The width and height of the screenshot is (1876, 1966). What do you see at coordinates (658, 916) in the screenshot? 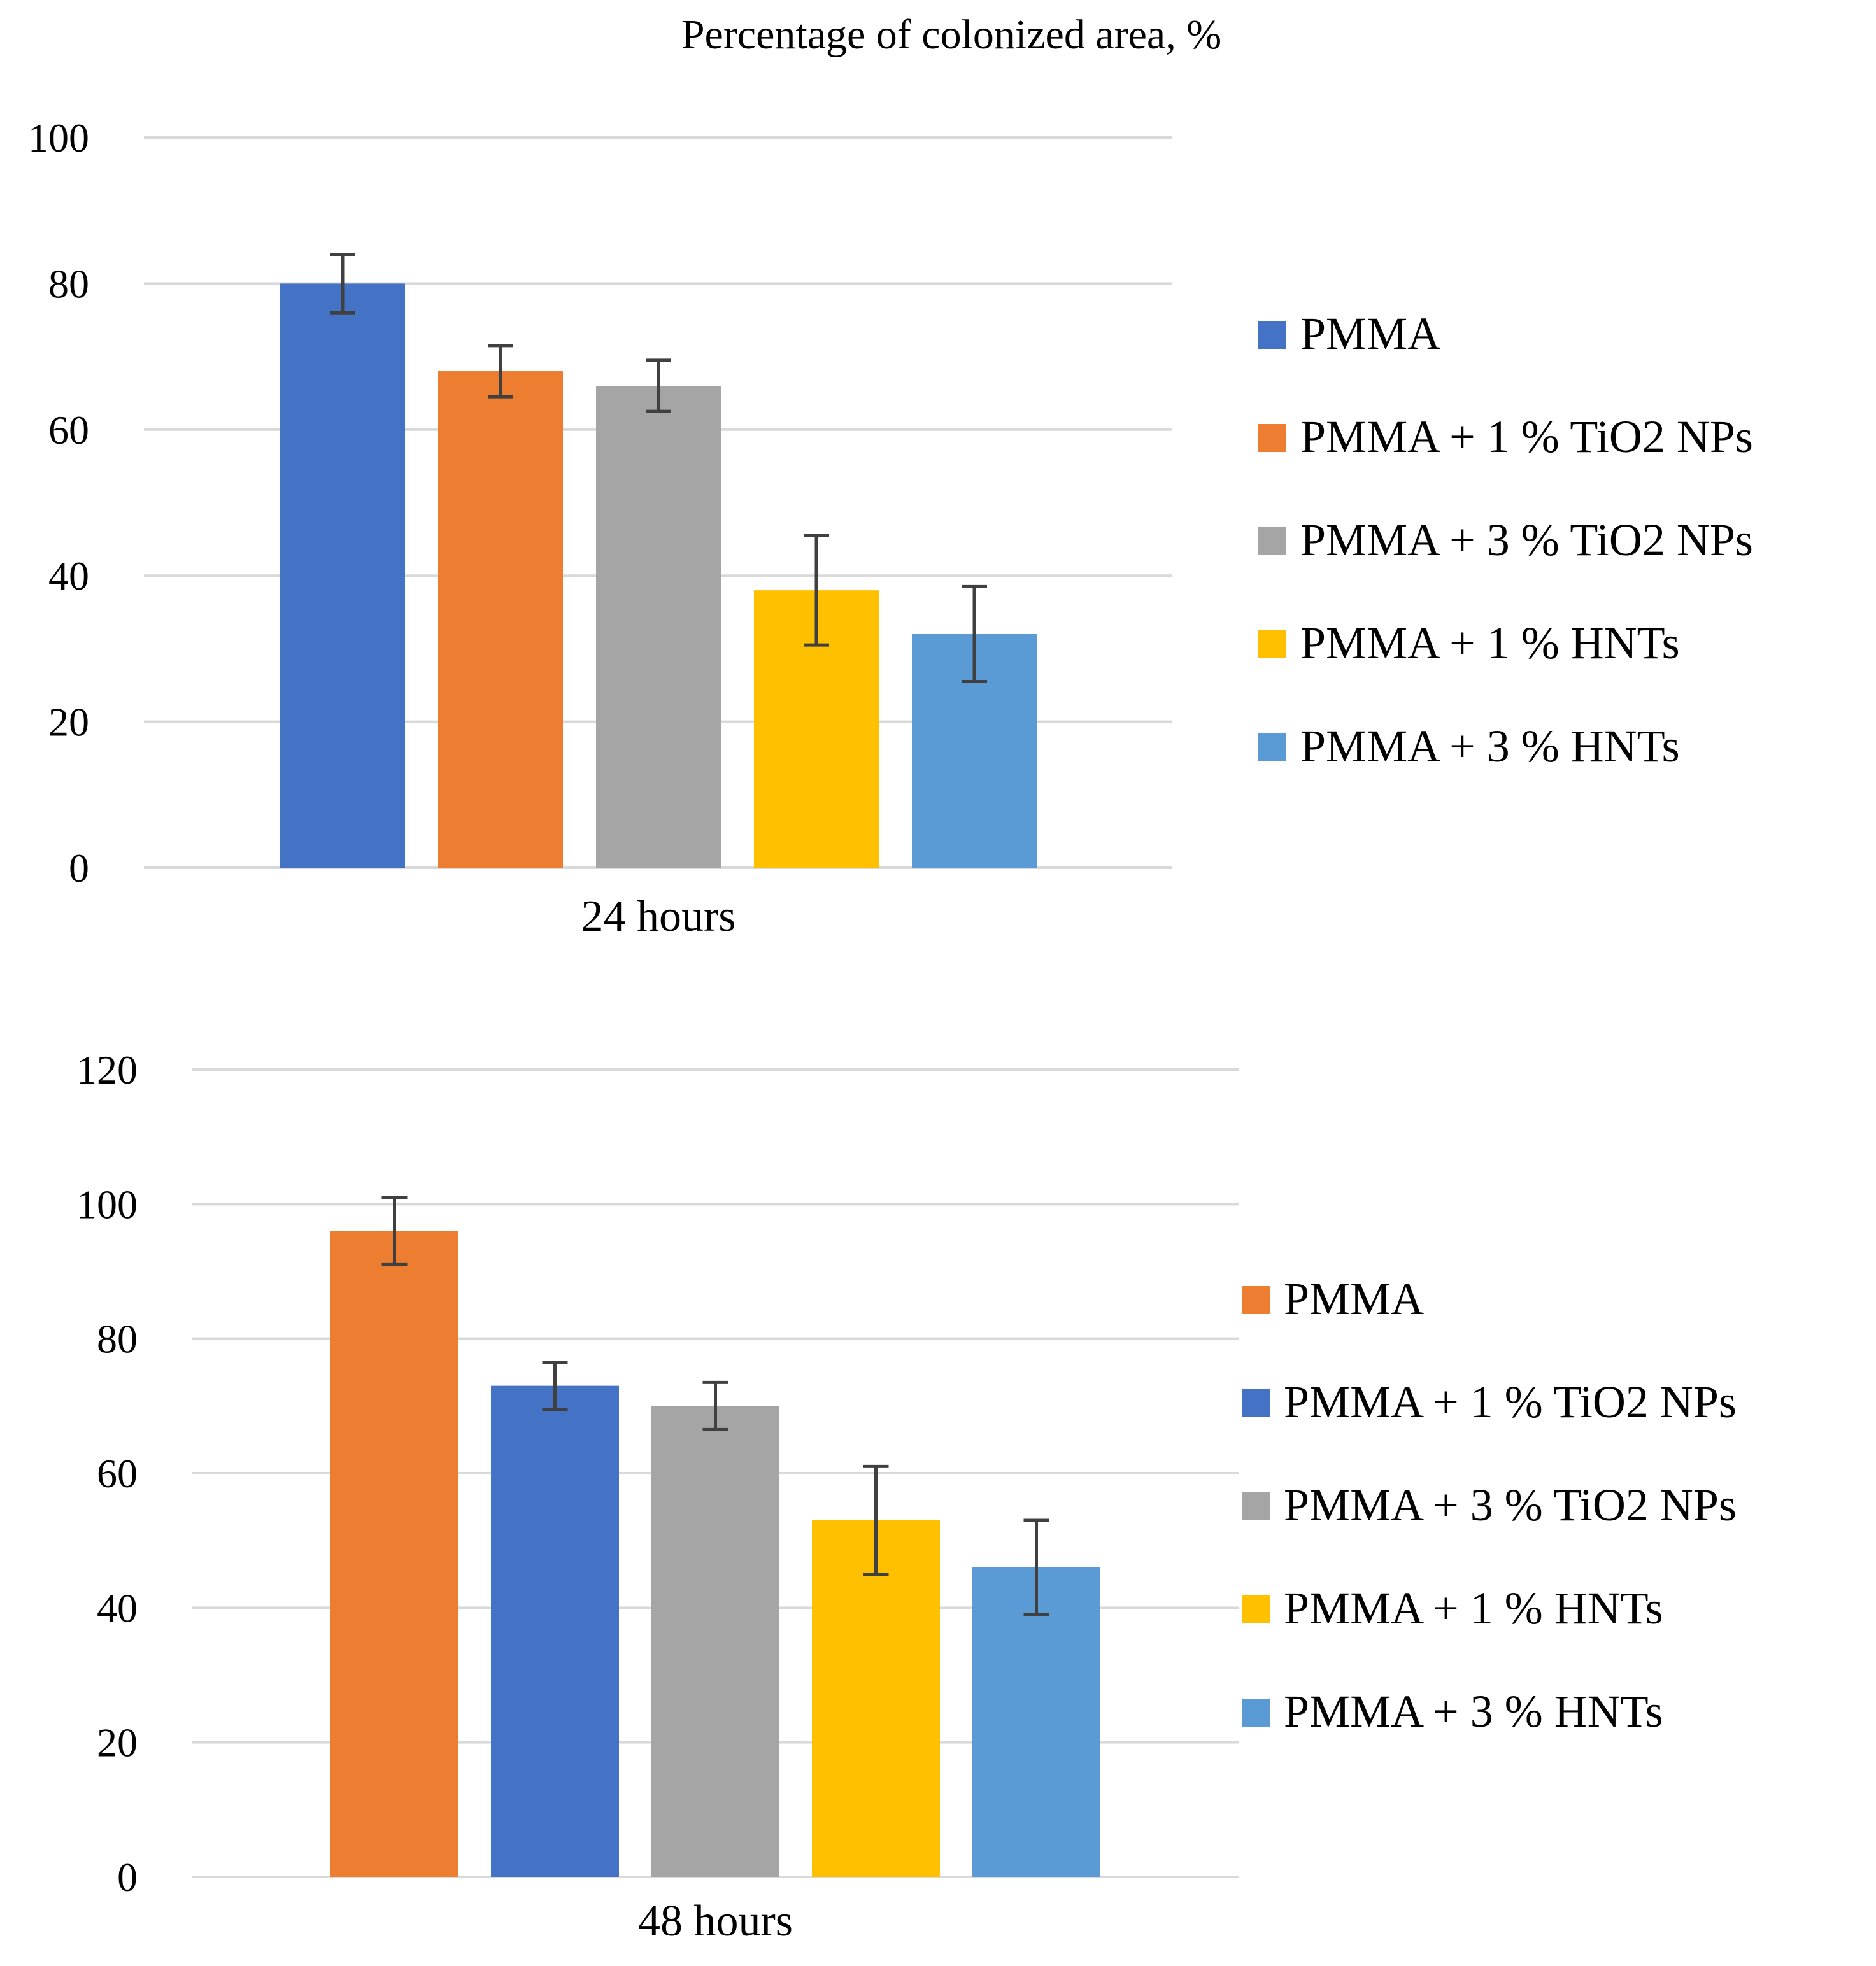
I see `x-category-label: 24 hours` at bounding box center [658, 916].